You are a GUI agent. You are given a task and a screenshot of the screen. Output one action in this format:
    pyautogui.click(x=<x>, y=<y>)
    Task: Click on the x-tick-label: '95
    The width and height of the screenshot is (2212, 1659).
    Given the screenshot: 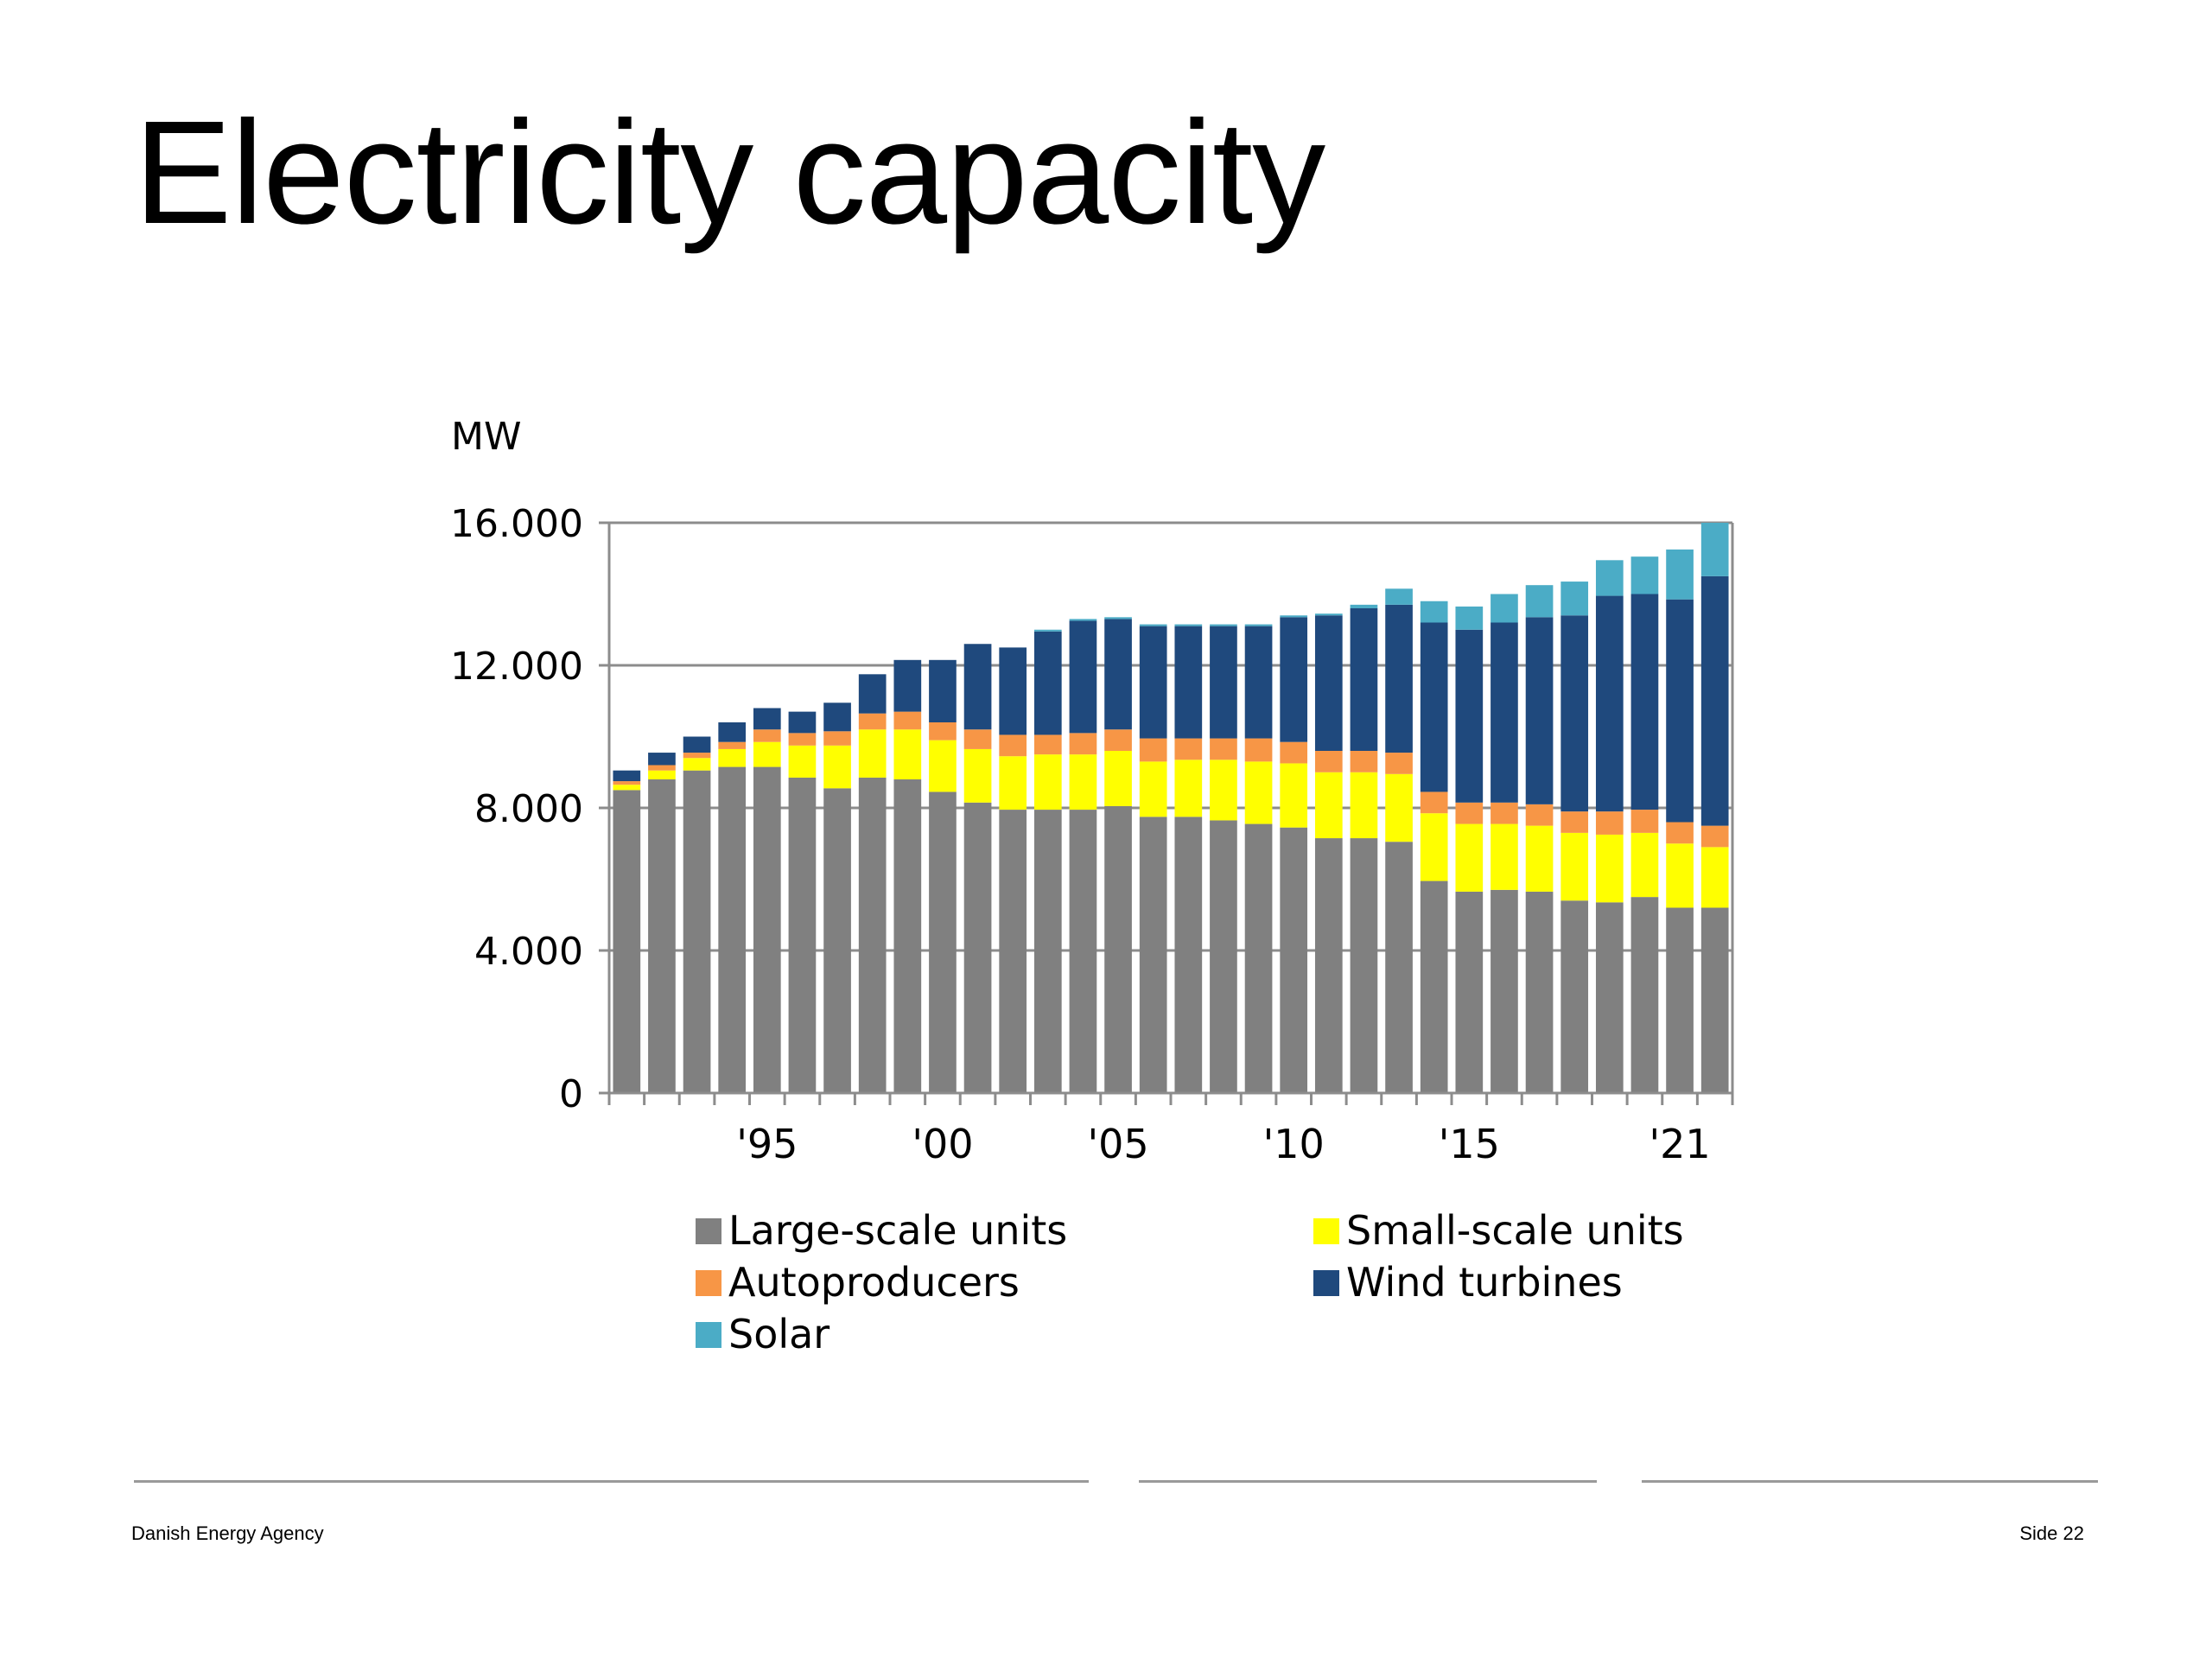 What is the action you would take?
    pyautogui.click(x=767, y=1144)
    